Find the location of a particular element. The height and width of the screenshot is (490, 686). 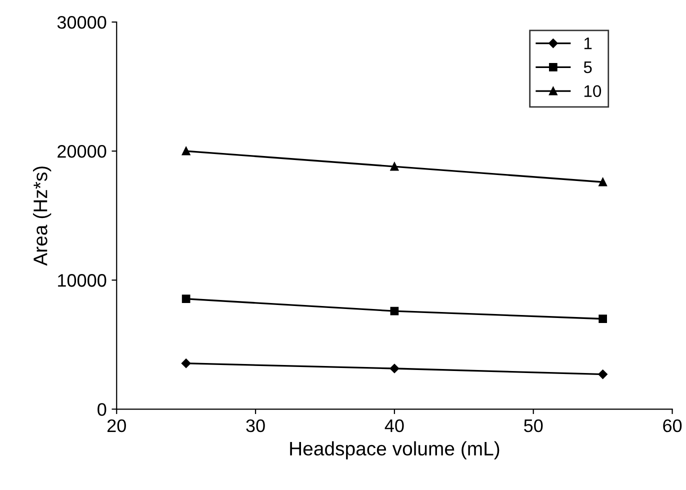

y-tick-label: 30000 is located at coordinates (81, 22).